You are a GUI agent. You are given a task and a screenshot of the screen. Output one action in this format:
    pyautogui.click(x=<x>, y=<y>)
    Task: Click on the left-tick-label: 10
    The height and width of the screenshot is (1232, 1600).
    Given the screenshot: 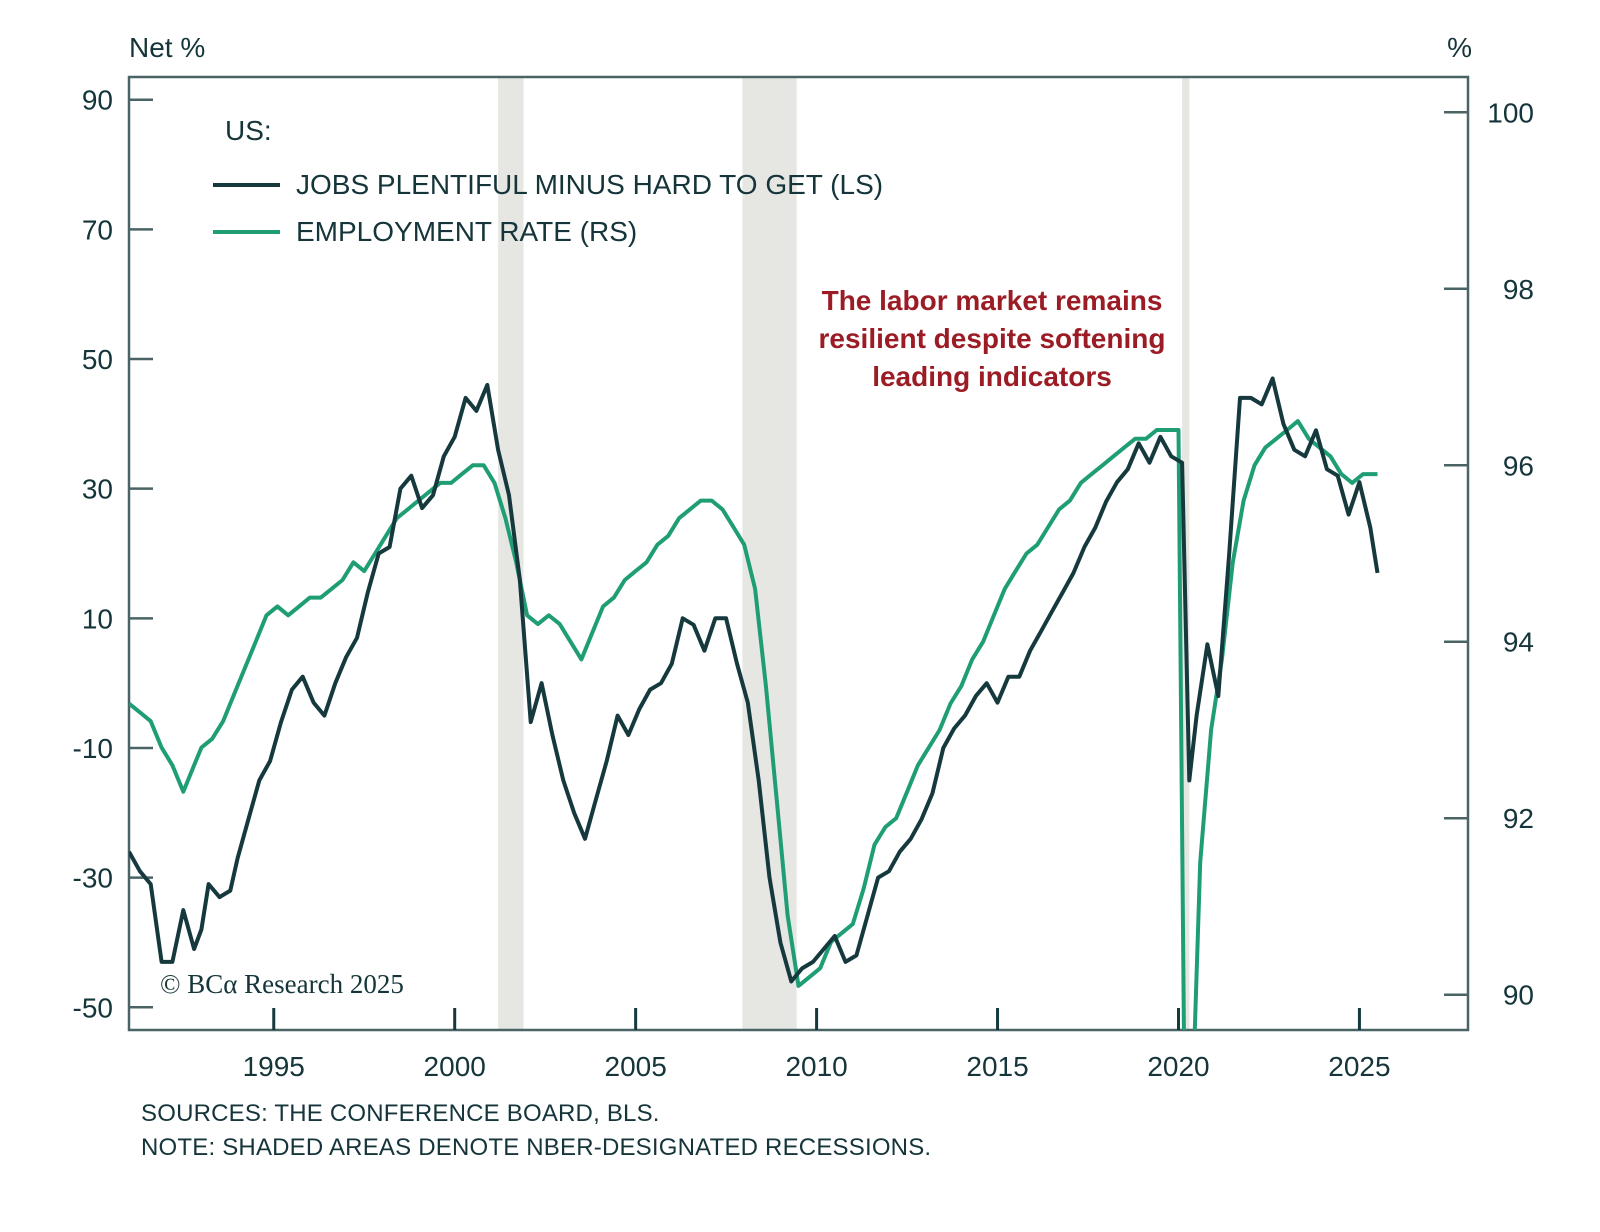 What is the action you would take?
    pyautogui.click(x=97, y=618)
    